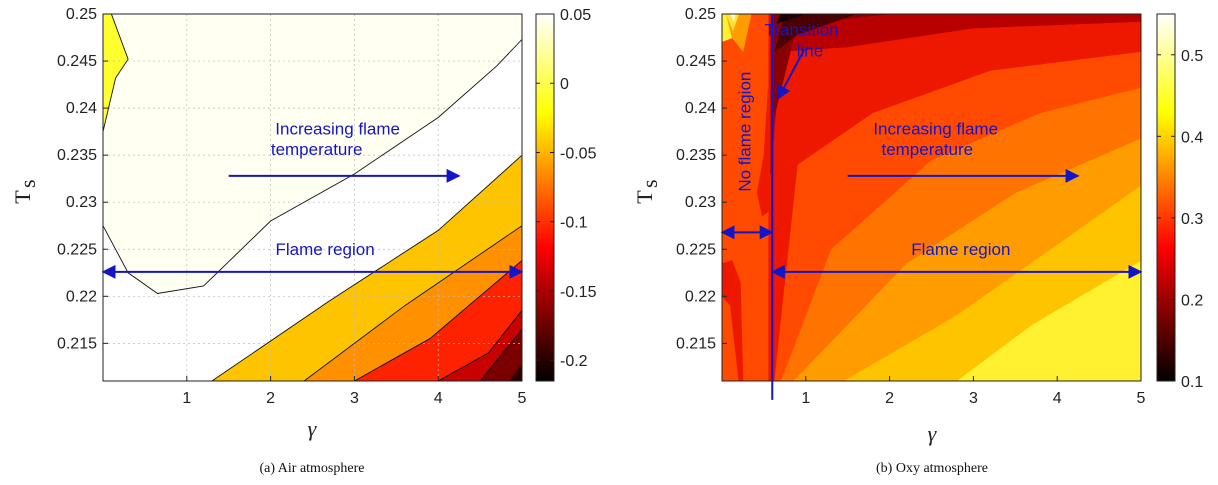  What do you see at coordinates (1192, 219) in the screenshot?
I see `colorbar-tick-label: 0.3` at bounding box center [1192, 219].